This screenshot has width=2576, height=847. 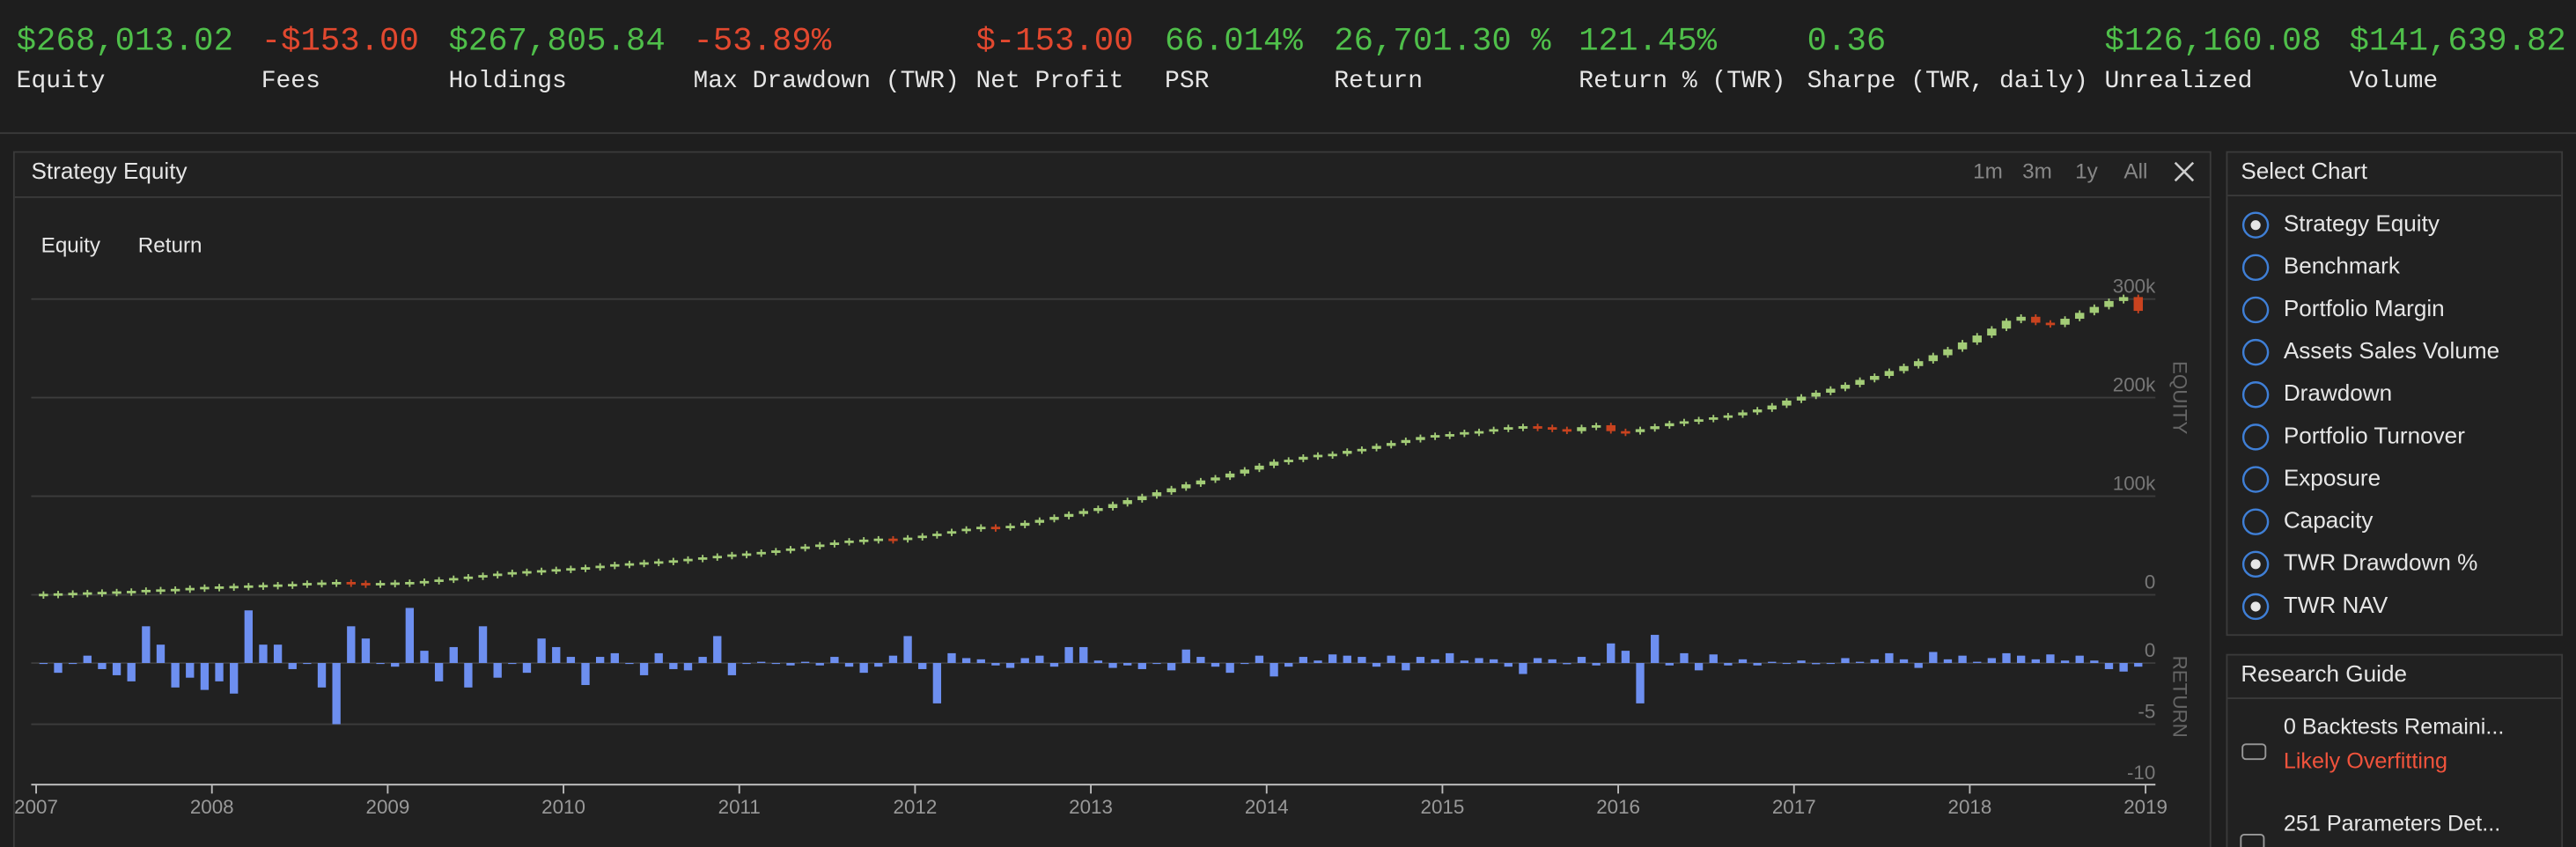 I want to click on stat-label: Max Drawdown (TWR), so click(x=826, y=81).